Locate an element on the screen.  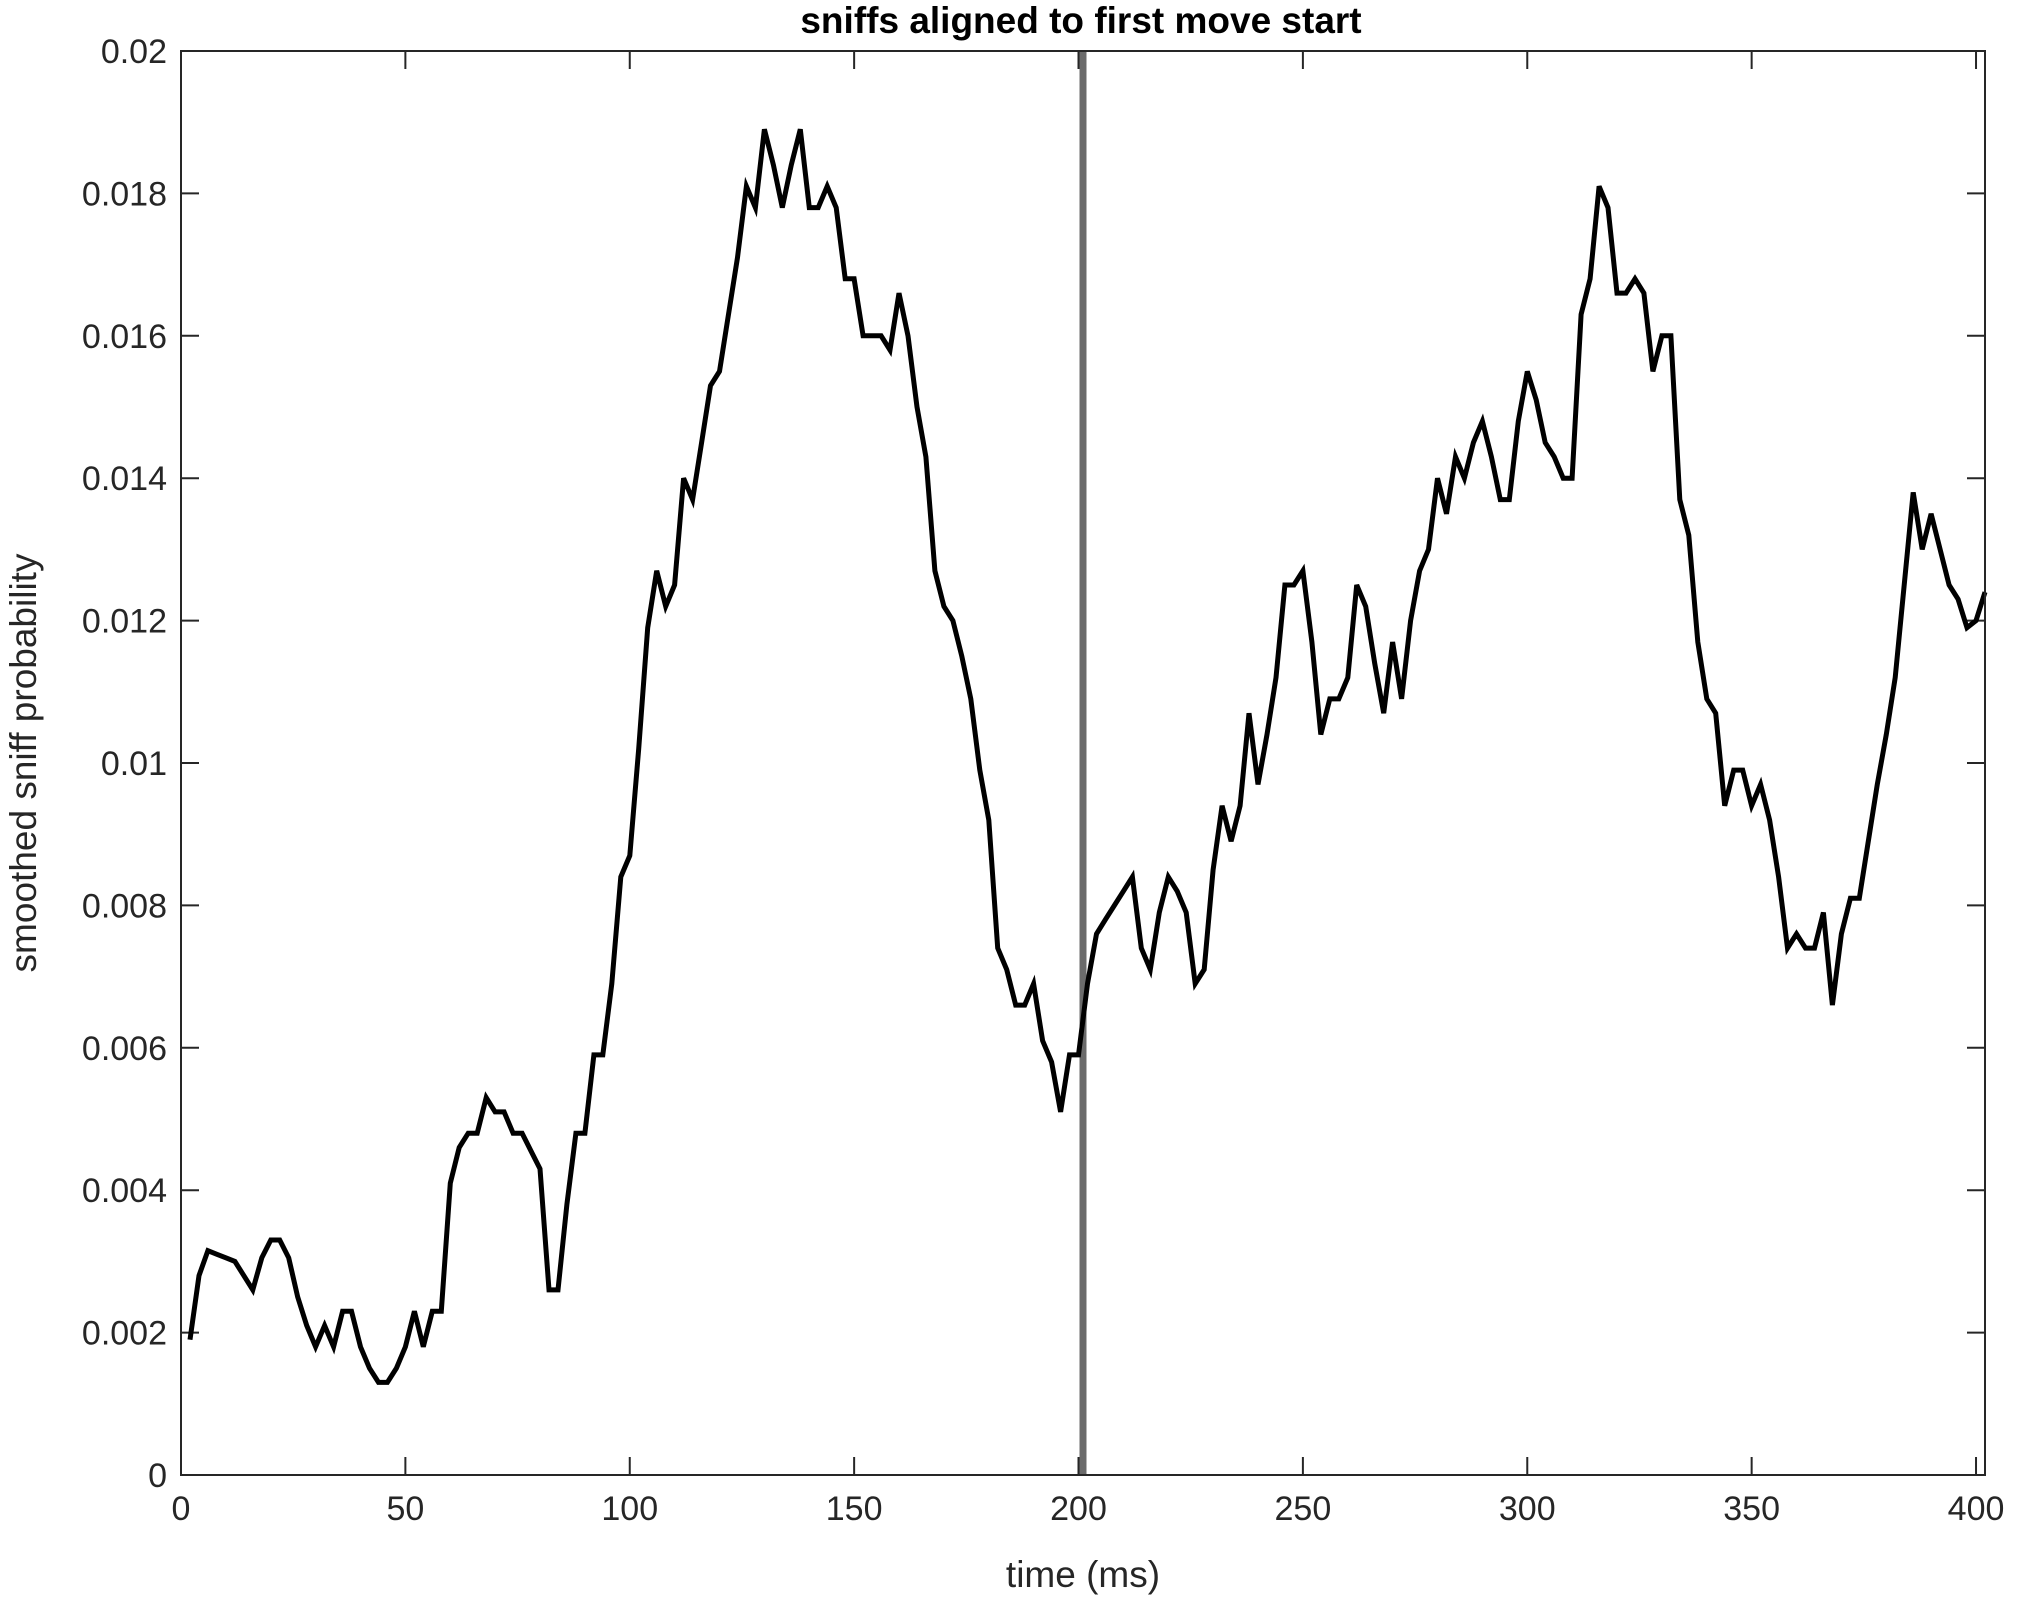
y-tick-label: 0.016 is located at coordinates (124, 337).